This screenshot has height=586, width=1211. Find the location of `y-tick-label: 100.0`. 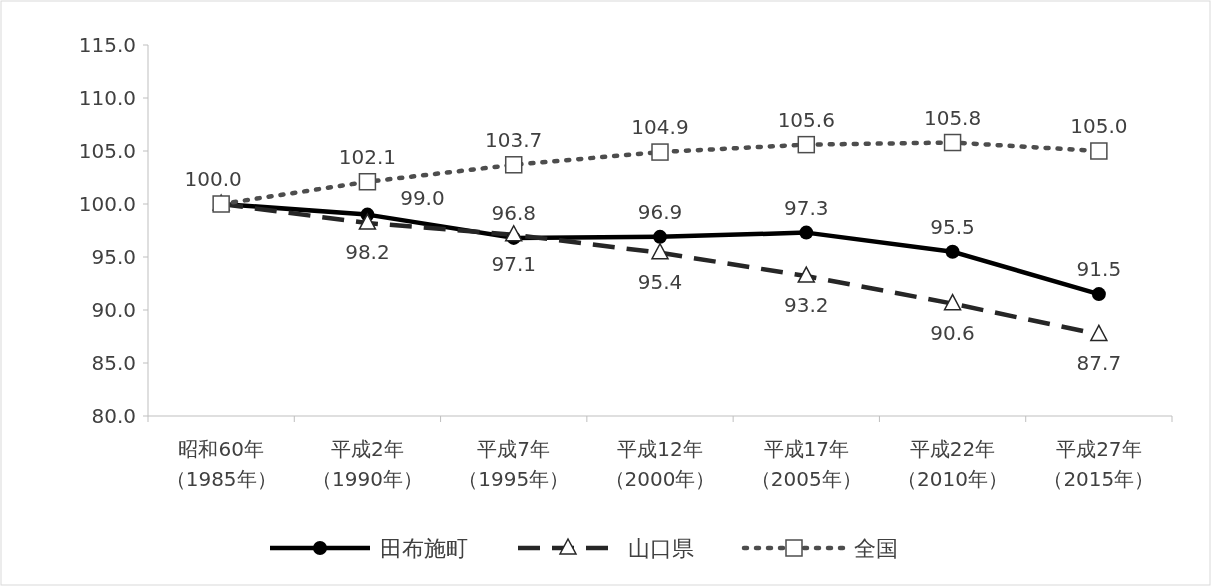

y-tick-label: 100.0 is located at coordinates (107, 204).